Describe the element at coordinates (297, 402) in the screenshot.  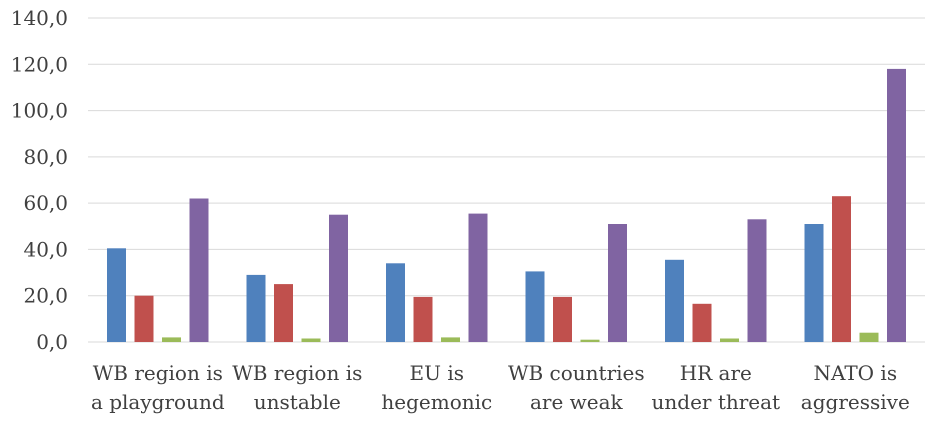
I see `x-category-label: unstable` at that location.